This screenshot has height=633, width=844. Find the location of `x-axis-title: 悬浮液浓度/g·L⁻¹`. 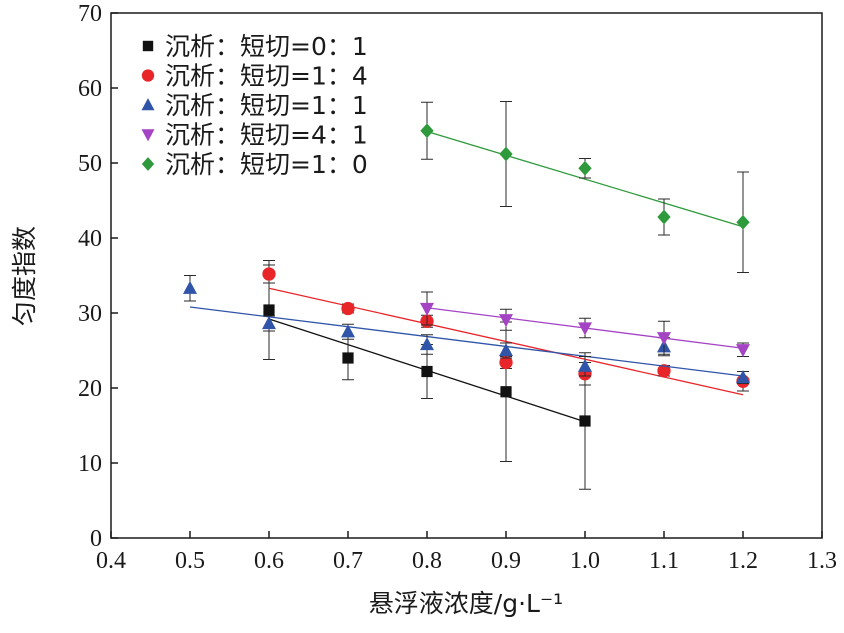

x-axis-title: 悬浮液浓度/g·L⁻¹ is located at coordinates (466, 603).